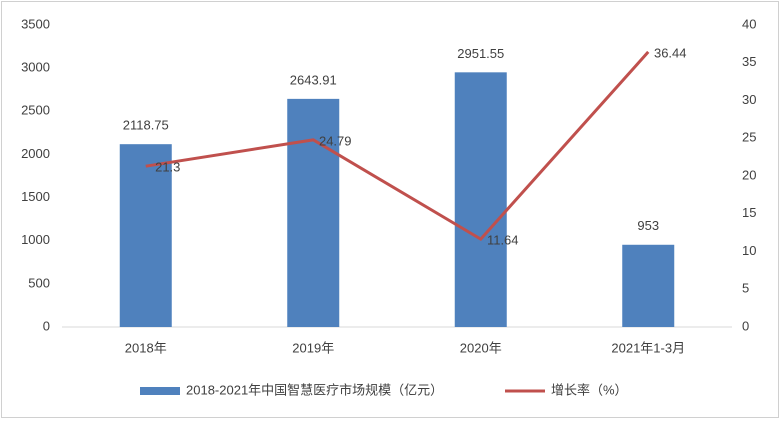 The height and width of the screenshot is (421, 782). Describe the element at coordinates (335, 140) in the screenshot. I see `line-value-label: 24.79` at that location.